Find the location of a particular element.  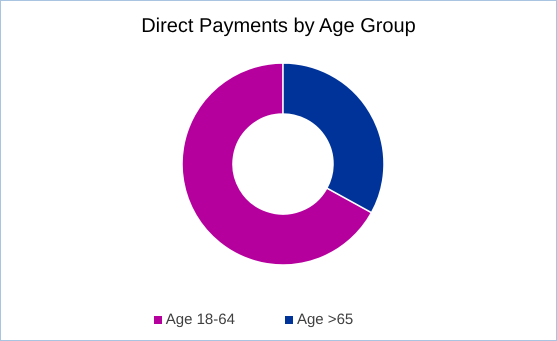

legend-label: Age 18-64 is located at coordinates (200, 319).